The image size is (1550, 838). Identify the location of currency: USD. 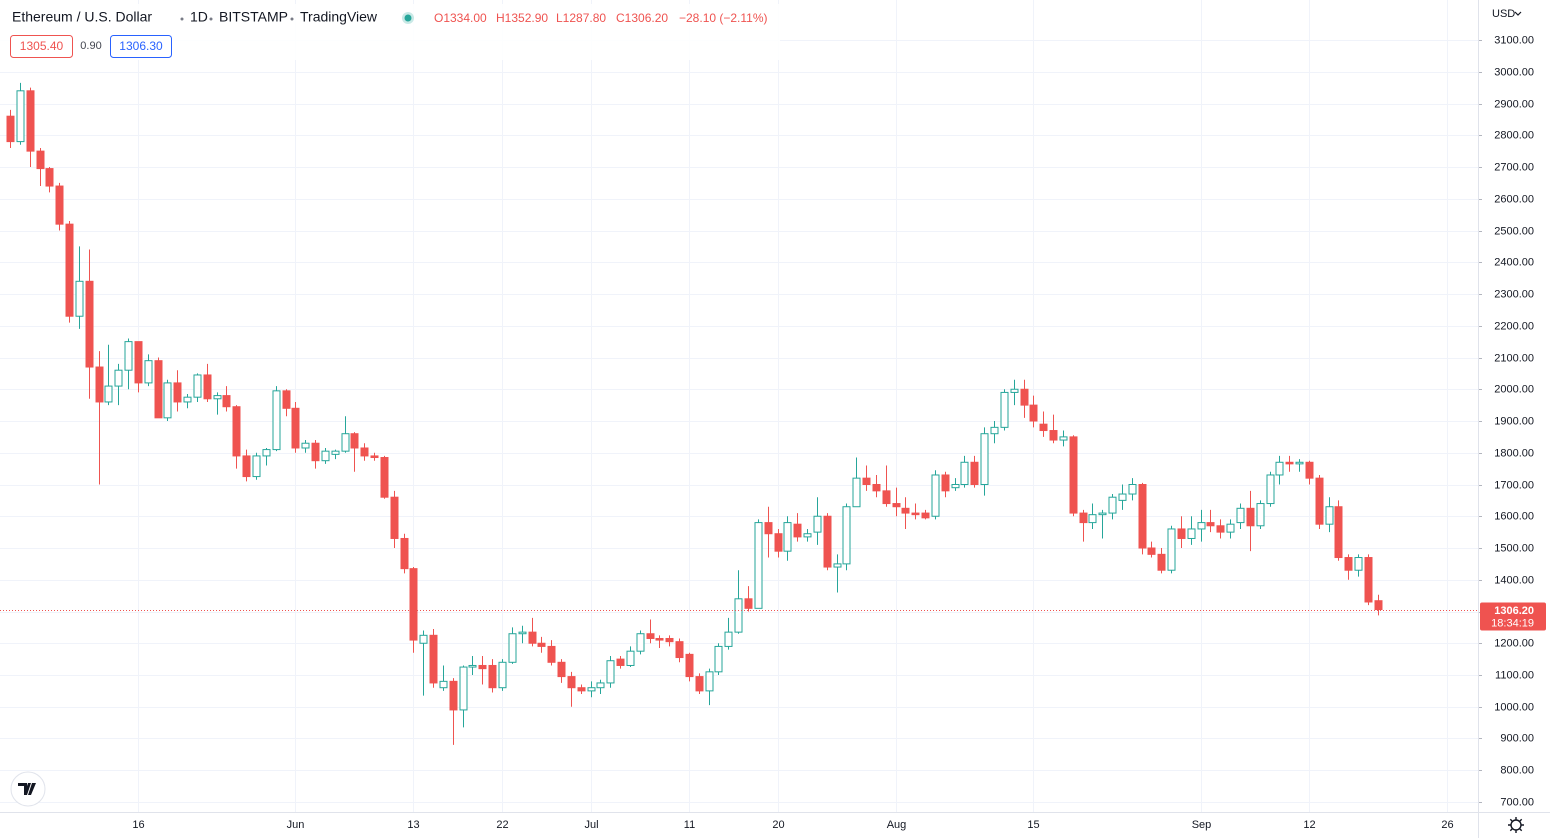
(1503, 14).